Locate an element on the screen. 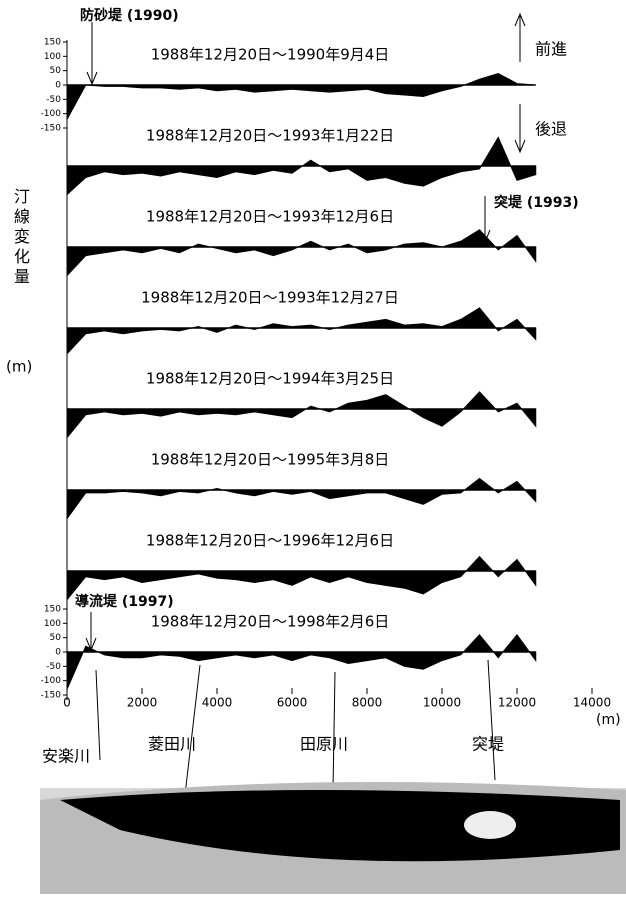 This screenshot has height=898, width=626. annotation: 導流堤 (1997) is located at coordinates (124, 601).